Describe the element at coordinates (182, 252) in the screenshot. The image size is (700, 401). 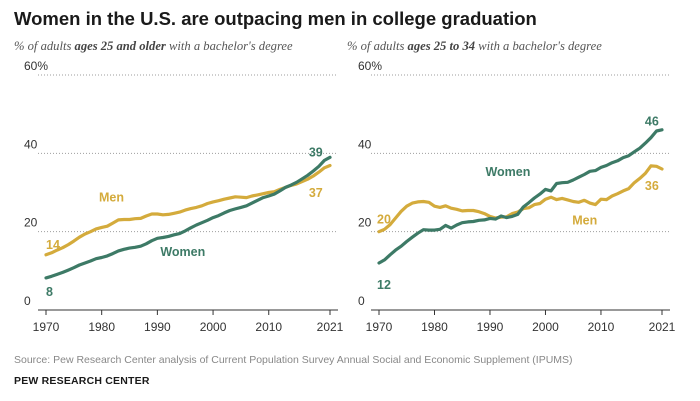
I see `left-women-series-label: Women` at that location.